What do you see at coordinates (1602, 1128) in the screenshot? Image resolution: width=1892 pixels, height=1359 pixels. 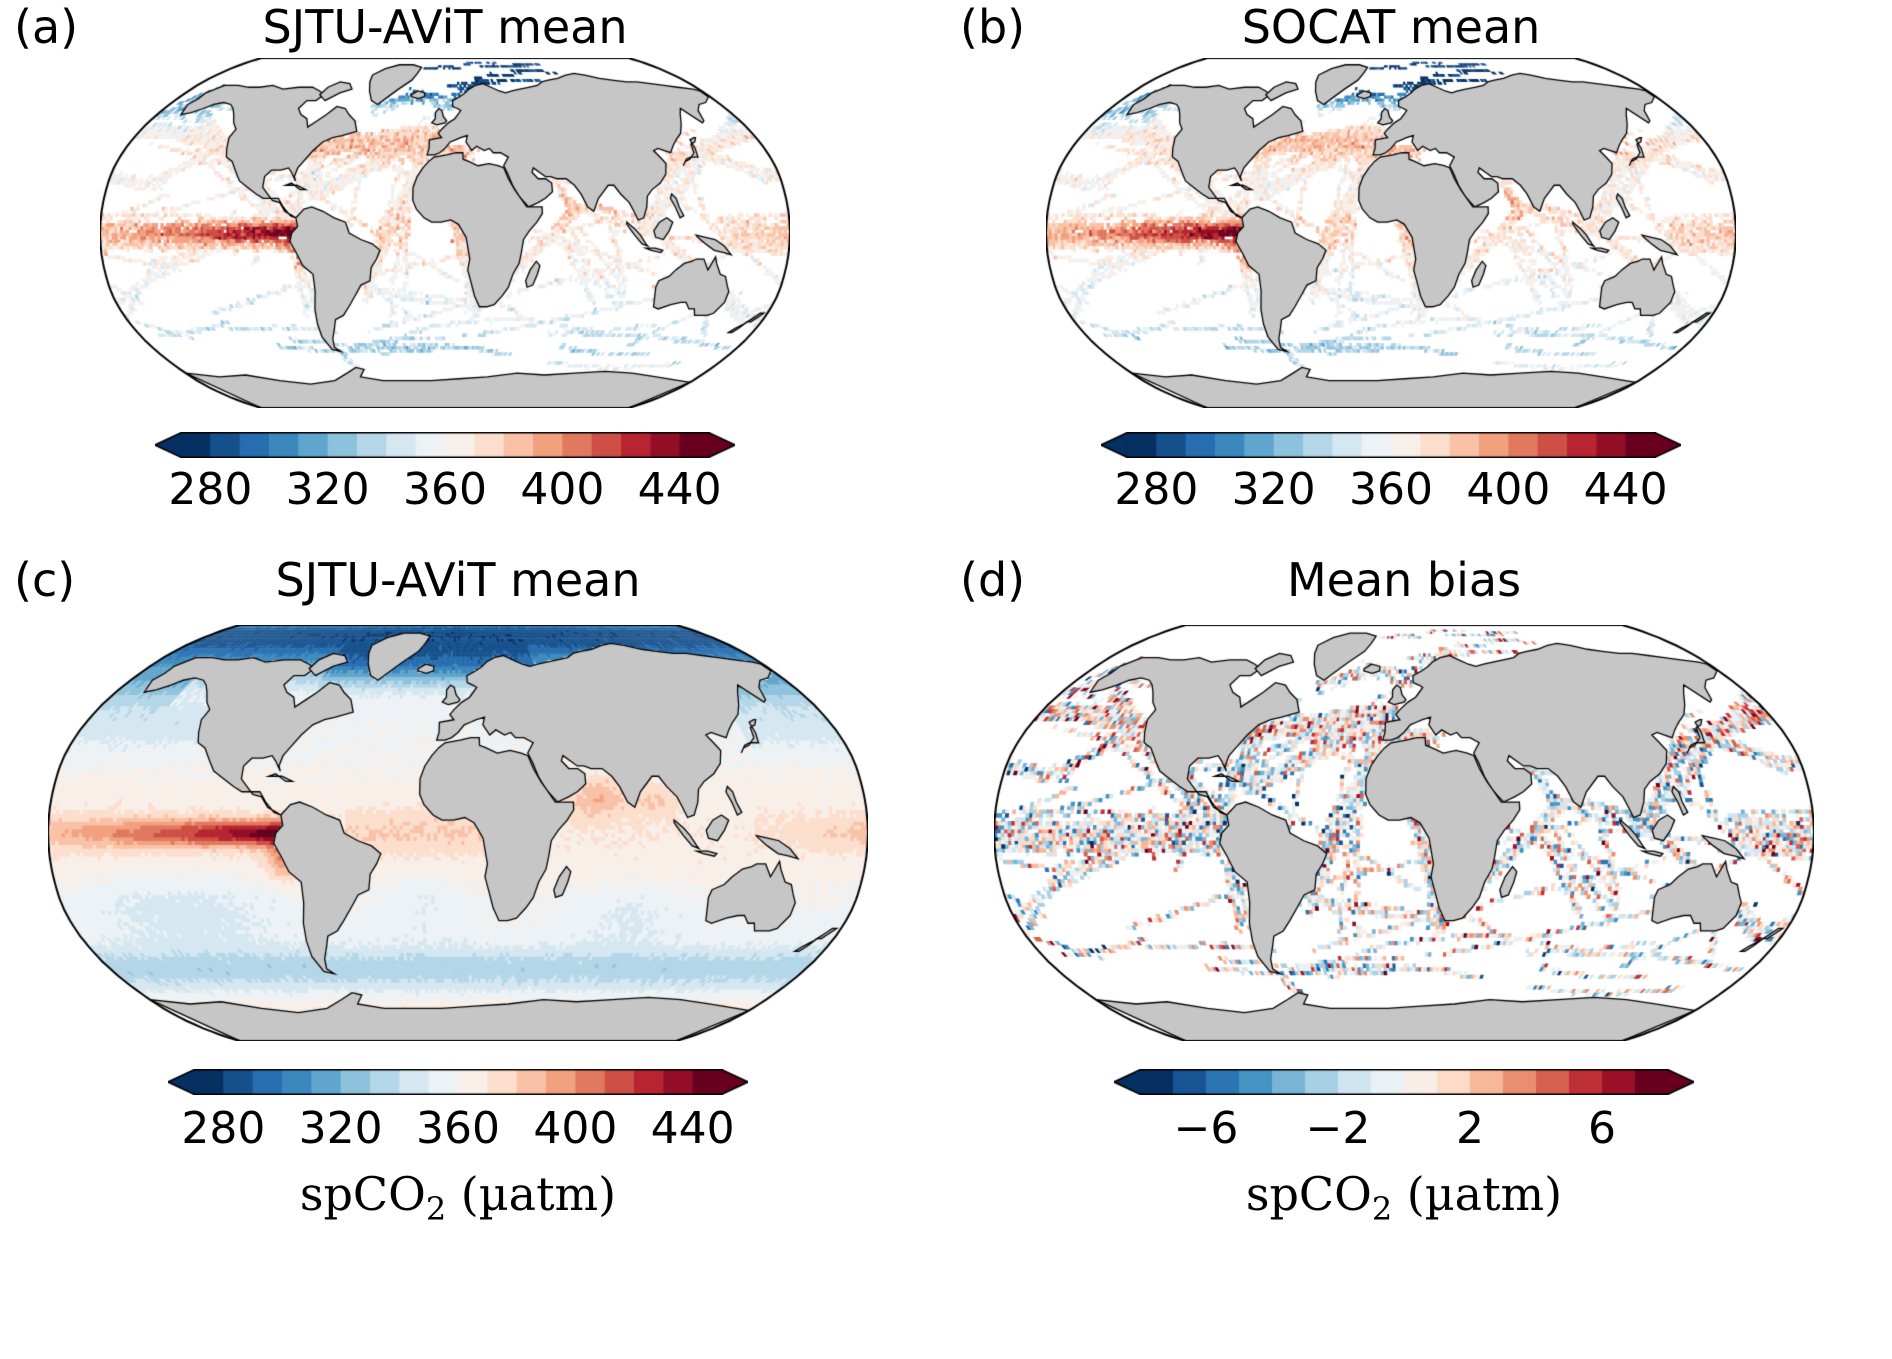 I see `colorbar-tick-label: 6` at bounding box center [1602, 1128].